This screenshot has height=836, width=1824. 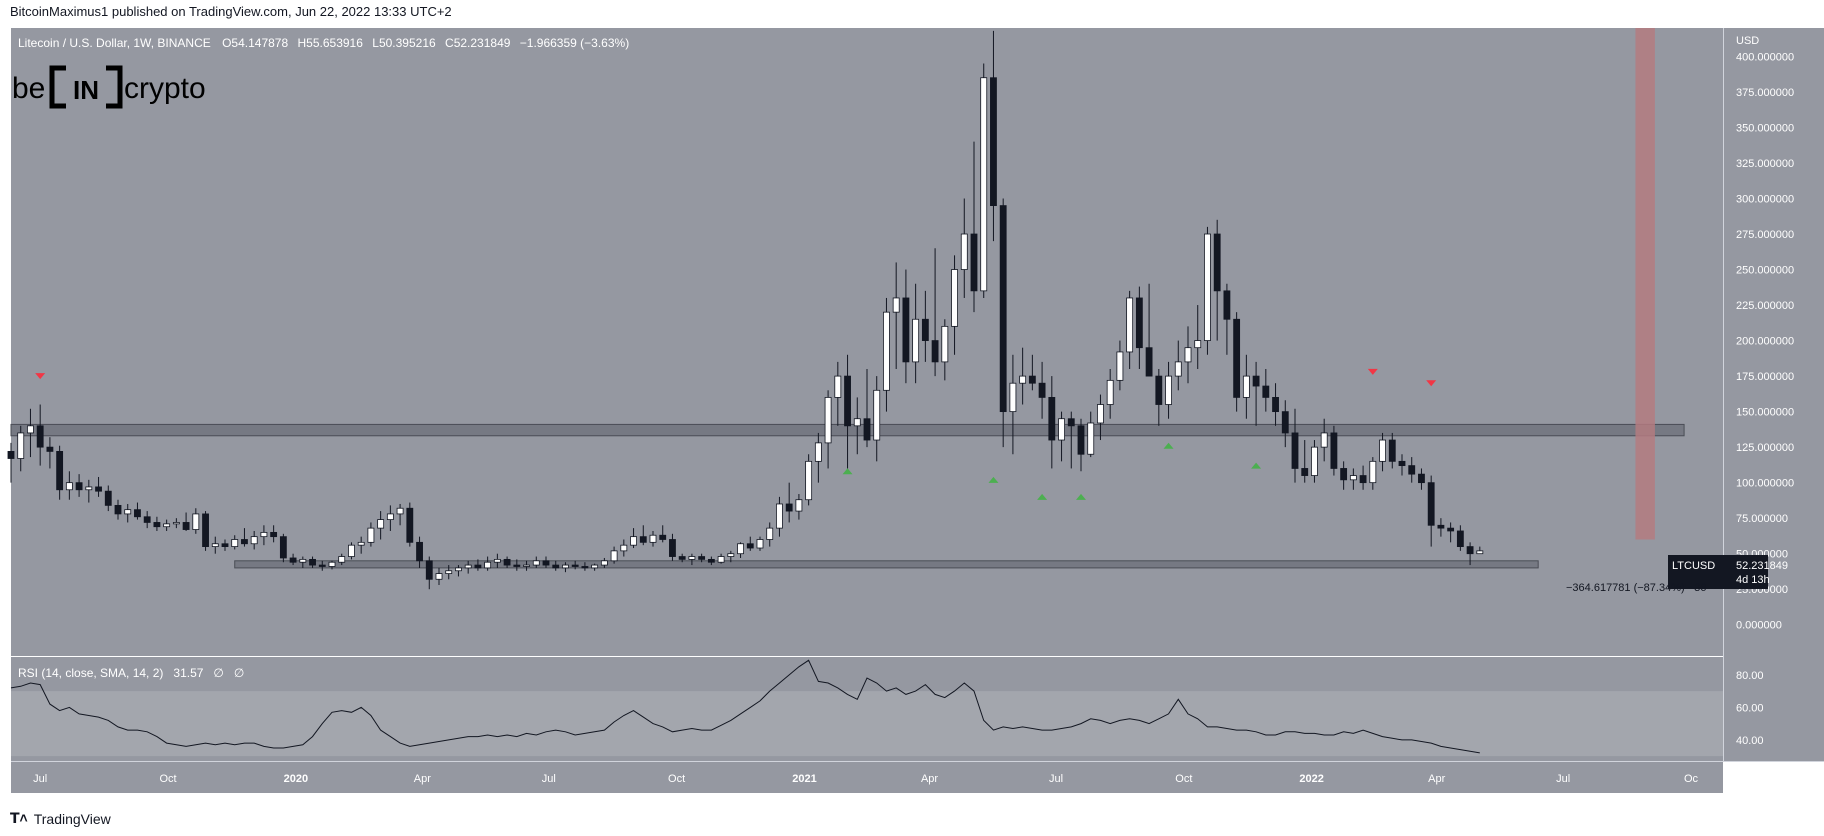 I want to click on low-value: 50.395216, so click(x=407, y=43).